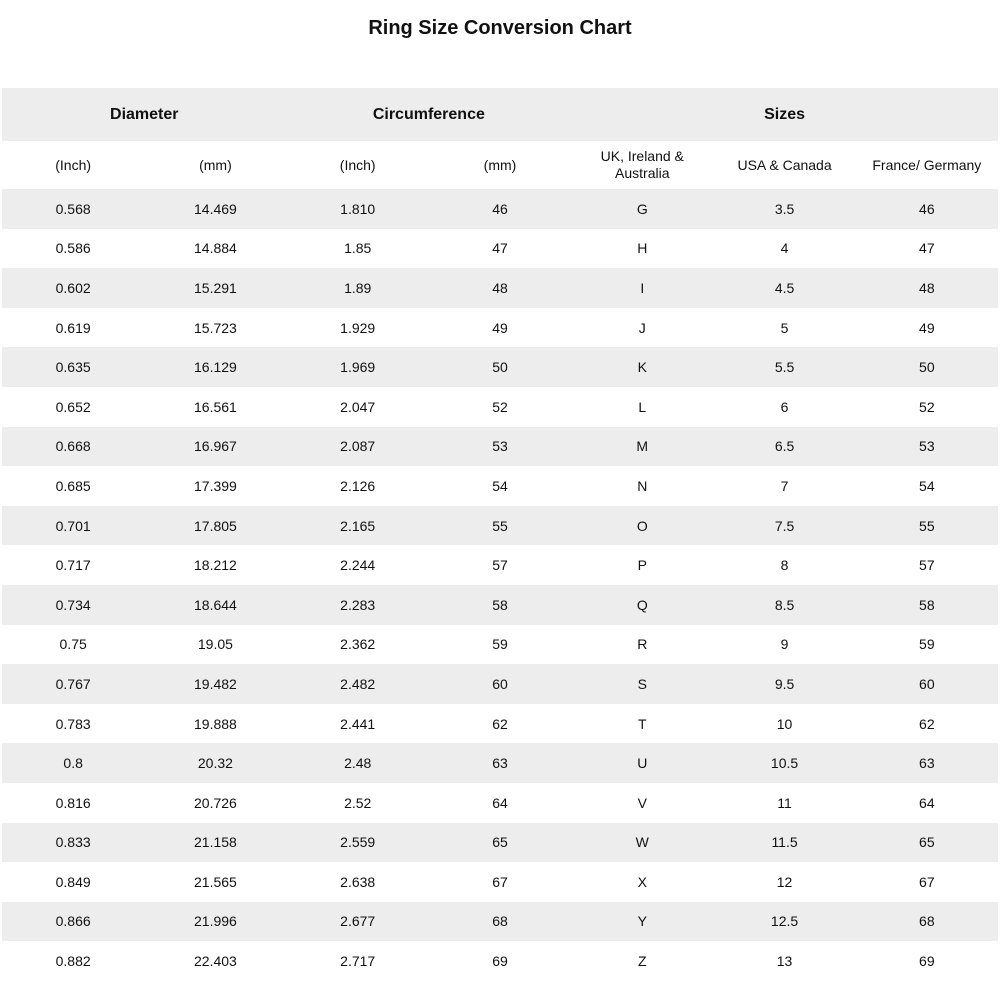 The image size is (1000, 1000). I want to click on cell-diameter-mm: 17.805, so click(215, 525).